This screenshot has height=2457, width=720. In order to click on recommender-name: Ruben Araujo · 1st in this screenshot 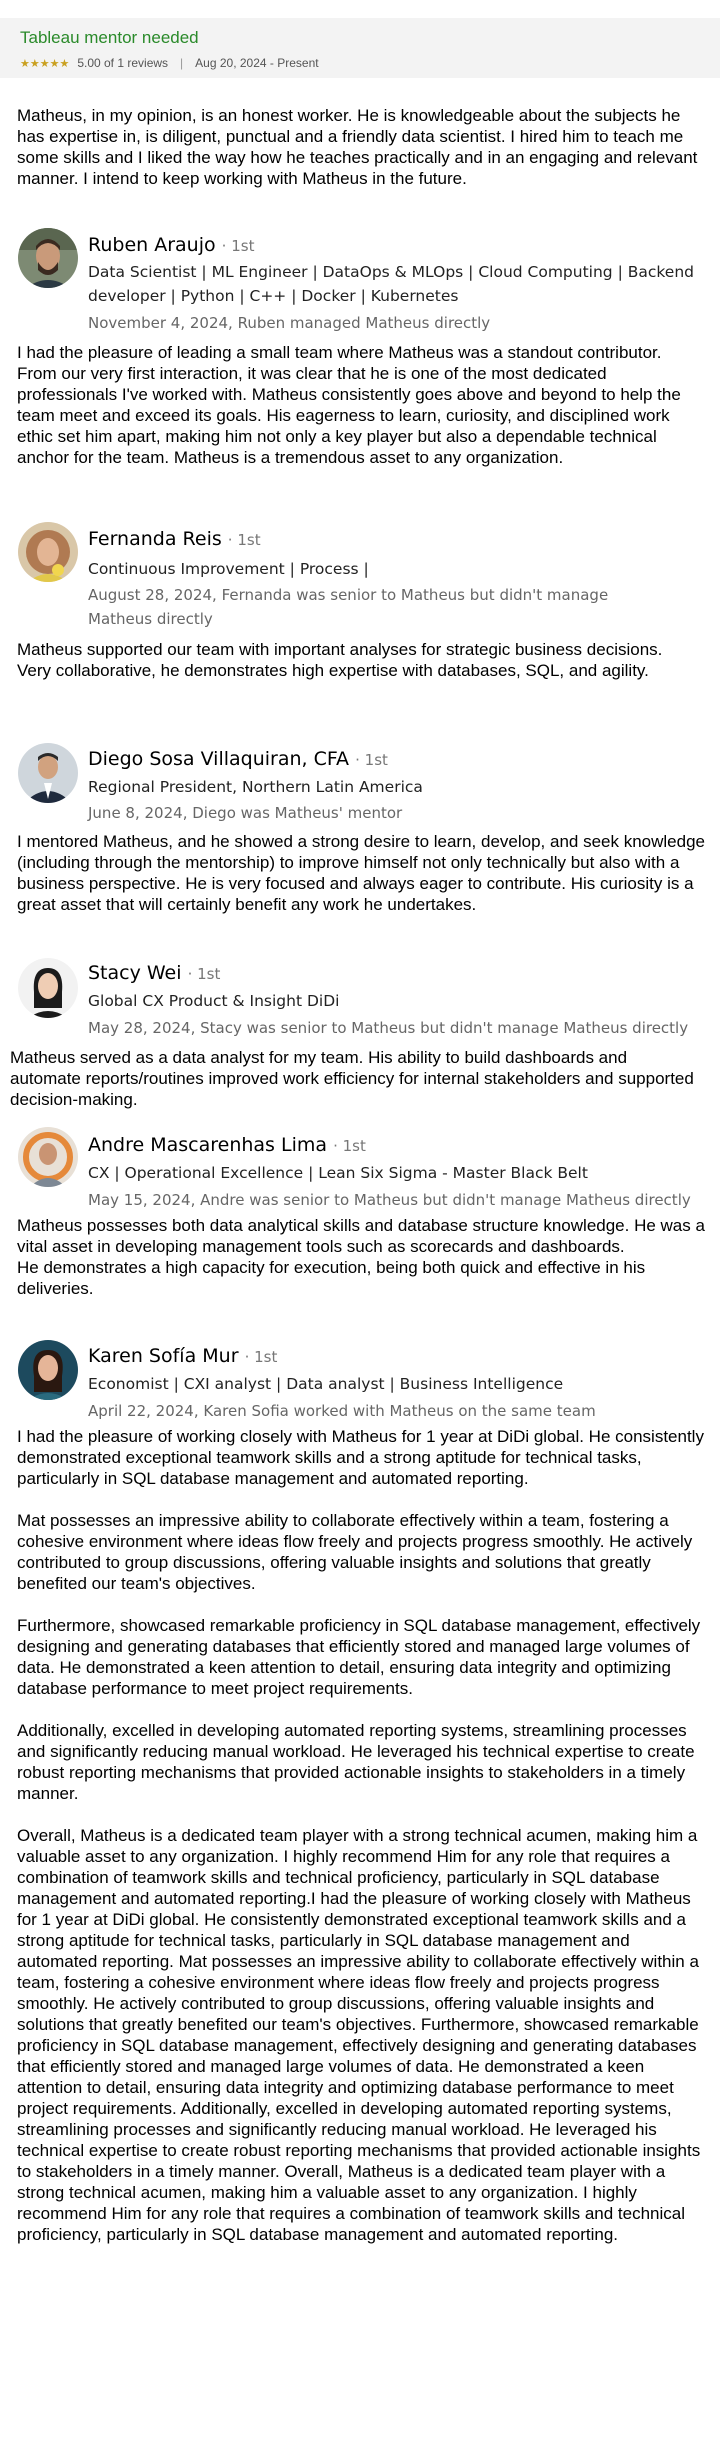, I will do `click(171, 245)`.